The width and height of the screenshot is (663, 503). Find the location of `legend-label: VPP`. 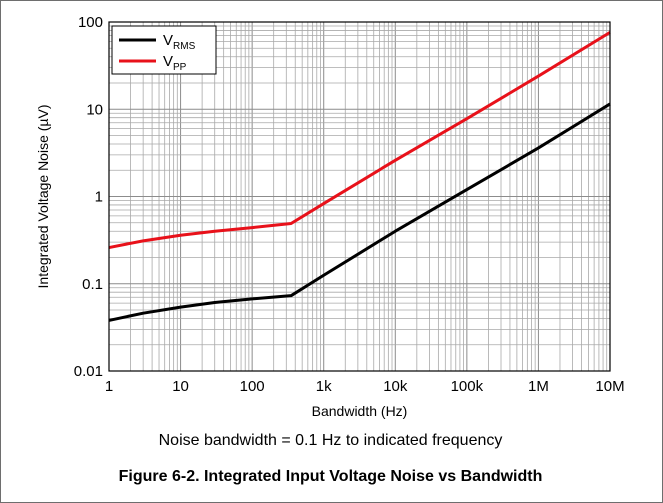

legend-label: VPP is located at coordinates (175, 63).